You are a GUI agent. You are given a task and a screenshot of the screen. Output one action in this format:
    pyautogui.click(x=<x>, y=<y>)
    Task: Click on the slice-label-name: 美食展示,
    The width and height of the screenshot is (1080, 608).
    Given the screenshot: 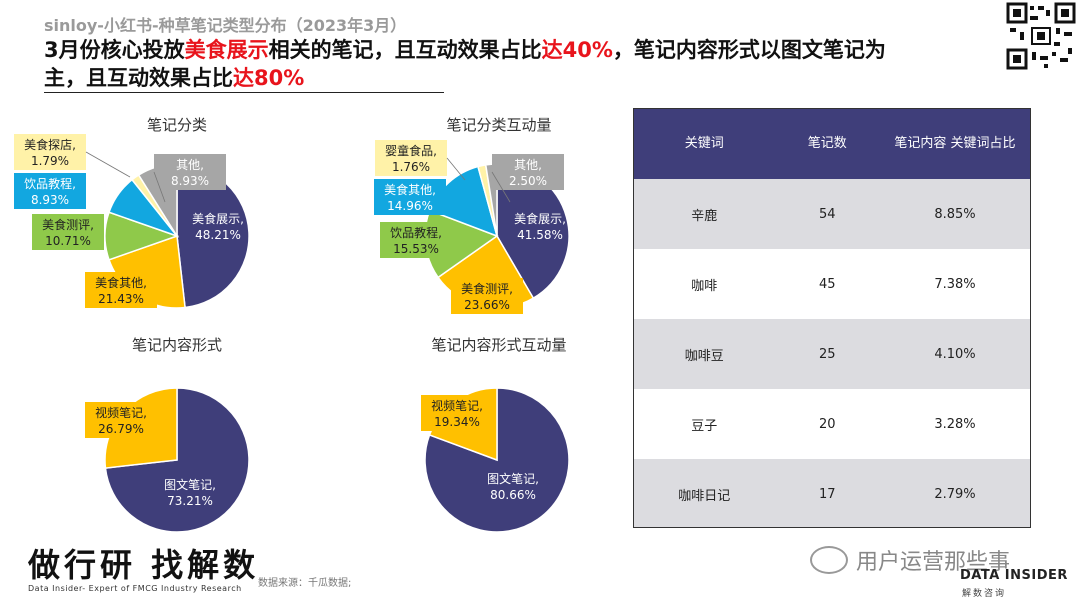 What is the action you would take?
    pyautogui.click(x=540, y=218)
    